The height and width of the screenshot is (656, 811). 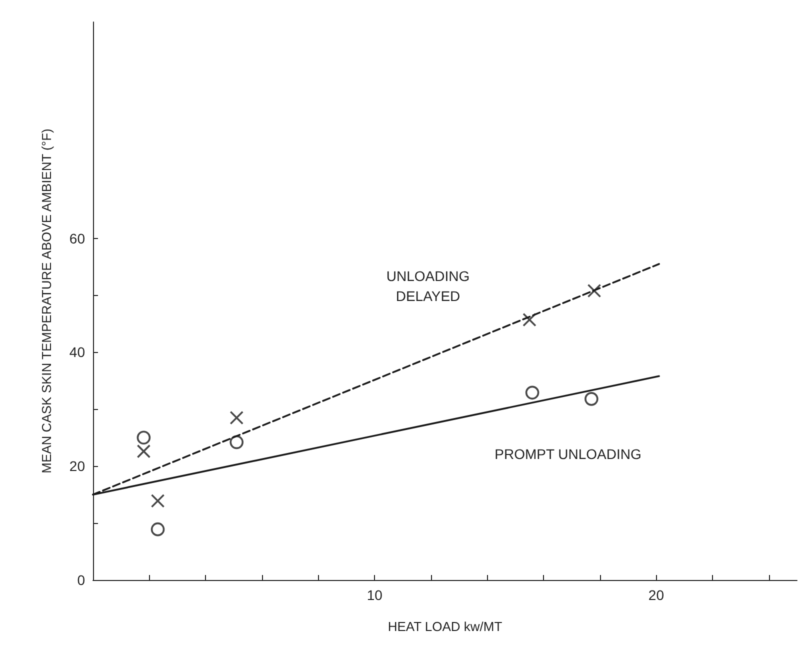 I want to click on y-tick-label: 0, so click(x=81, y=580).